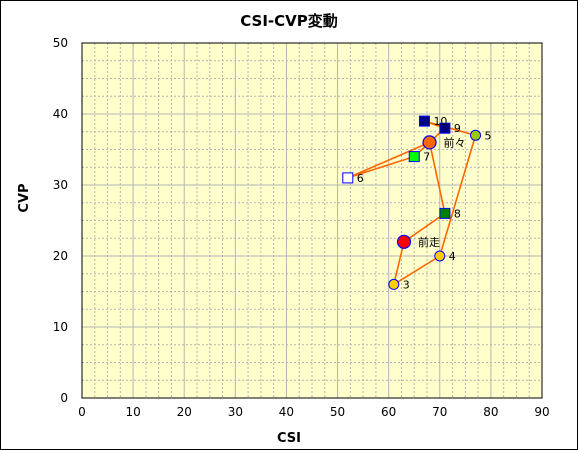 The width and height of the screenshot is (578, 450). What do you see at coordinates (132, 412) in the screenshot?
I see `x-tick-label: 10` at bounding box center [132, 412].